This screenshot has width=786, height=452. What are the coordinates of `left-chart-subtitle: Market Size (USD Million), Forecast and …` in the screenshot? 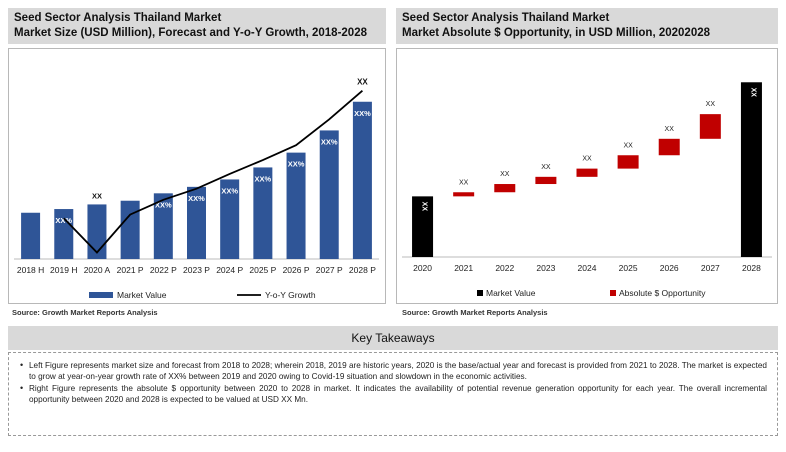 It's located at (190, 33).